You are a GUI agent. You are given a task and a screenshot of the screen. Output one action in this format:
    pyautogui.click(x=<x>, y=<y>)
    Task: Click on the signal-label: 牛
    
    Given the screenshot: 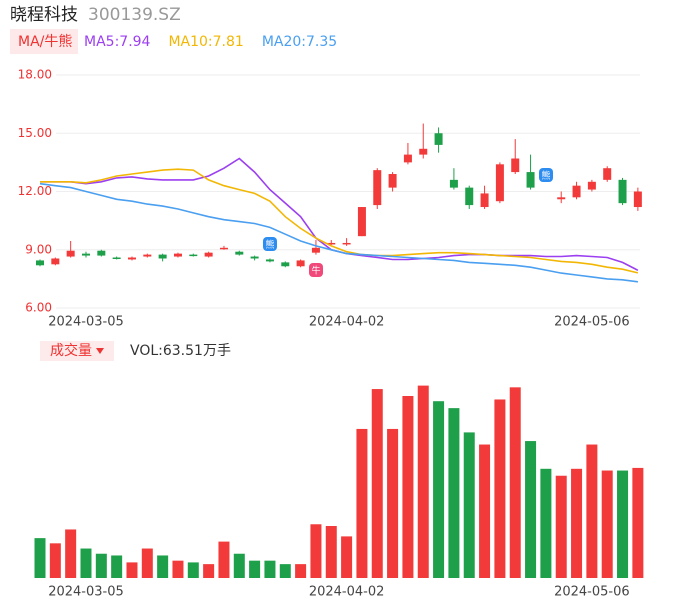 What is the action you would take?
    pyautogui.click(x=315, y=271)
    